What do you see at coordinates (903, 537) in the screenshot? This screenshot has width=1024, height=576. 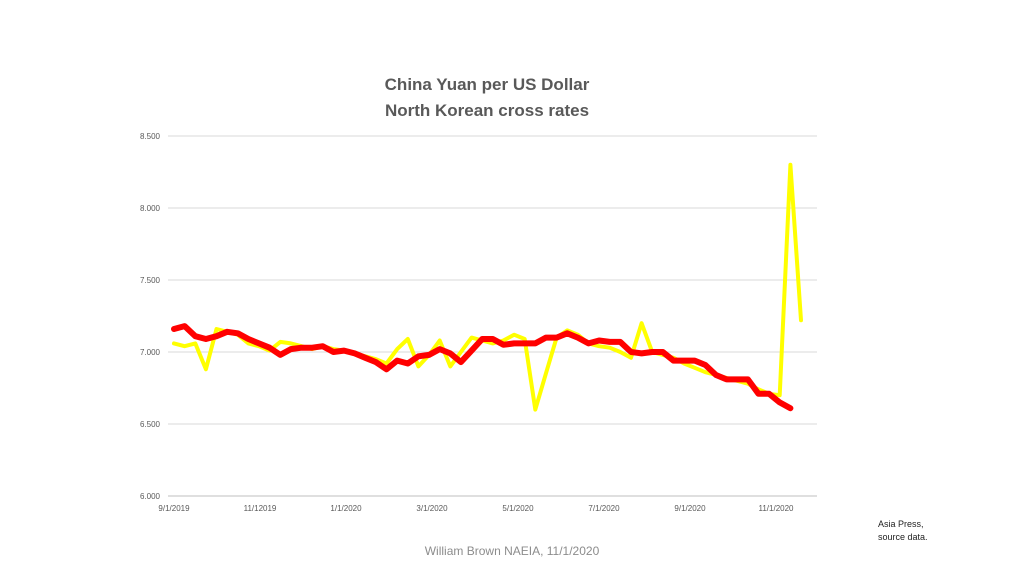 I see `source-line2: source data.` at bounding box center [903, 537].